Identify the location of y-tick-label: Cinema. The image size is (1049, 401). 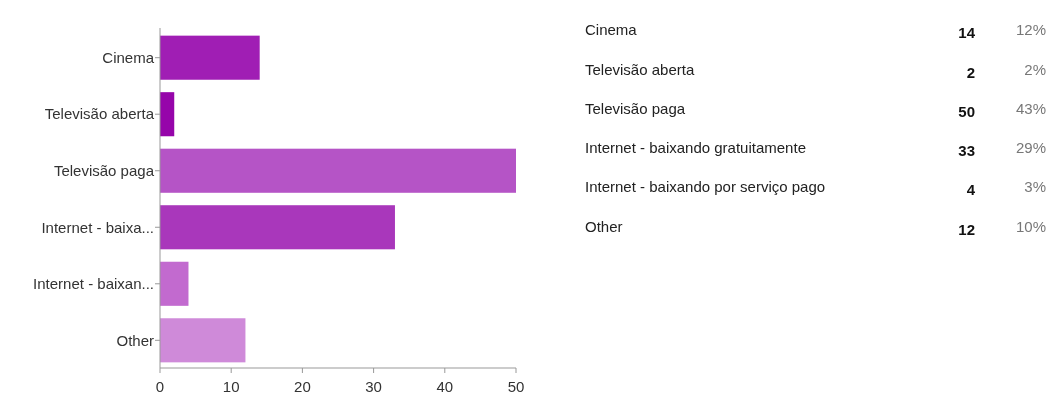
(128, 57).